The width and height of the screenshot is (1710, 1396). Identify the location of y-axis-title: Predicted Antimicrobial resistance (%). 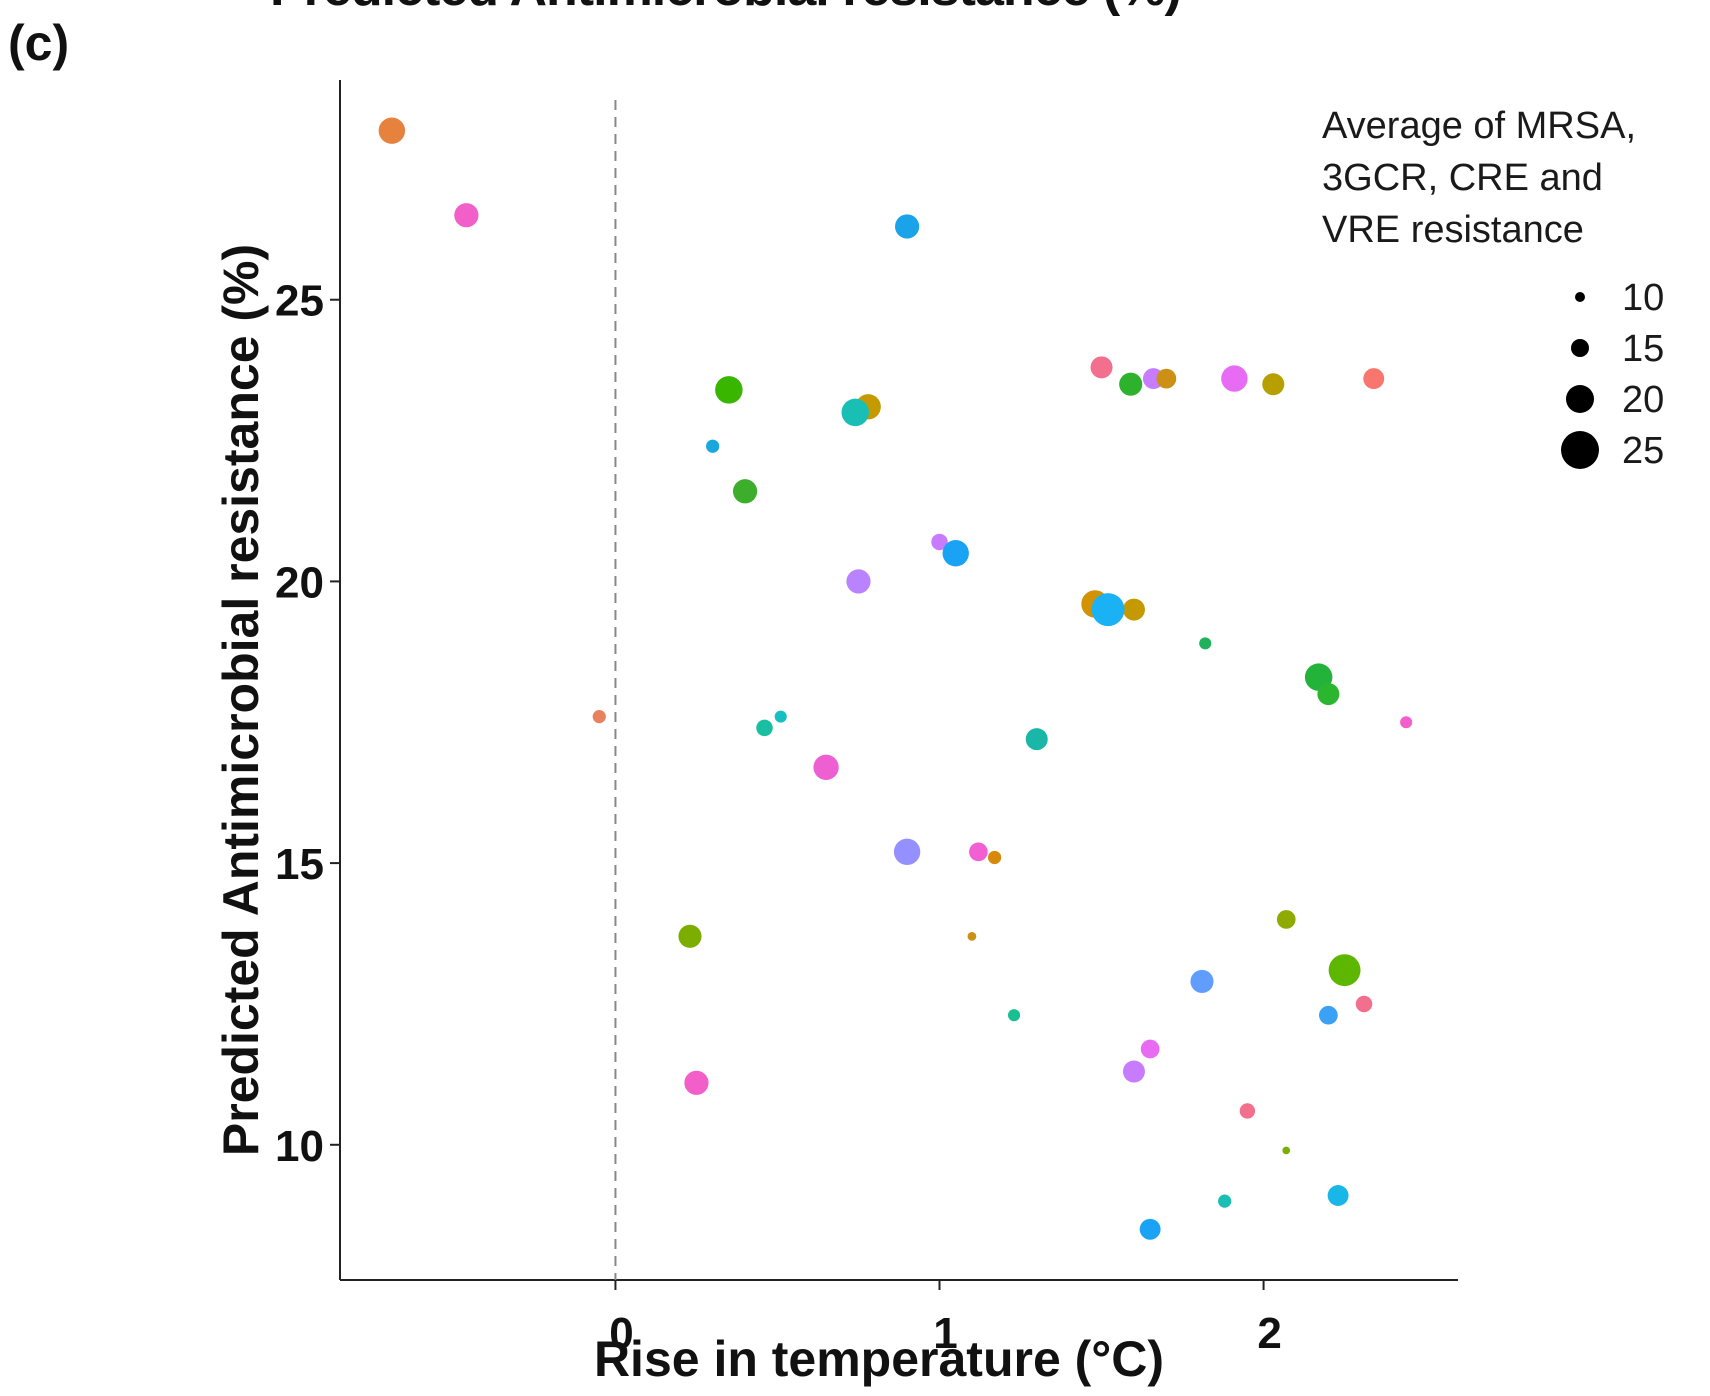
(241, 700).